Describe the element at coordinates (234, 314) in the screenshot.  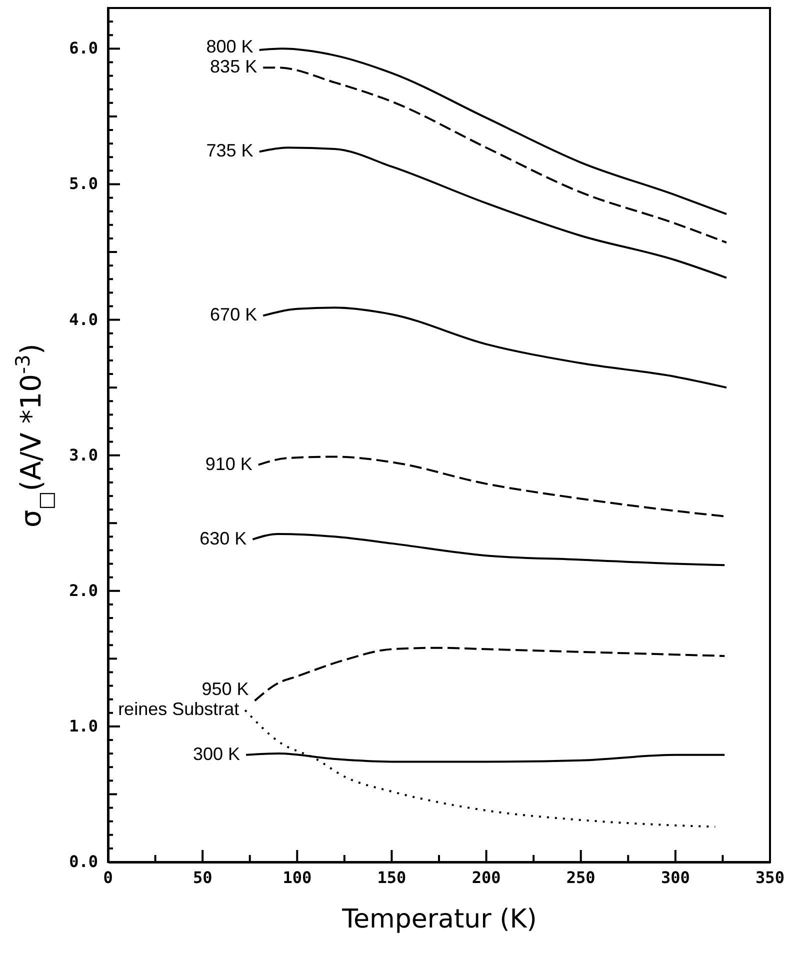
I see `series-label: 670 K` at that location.